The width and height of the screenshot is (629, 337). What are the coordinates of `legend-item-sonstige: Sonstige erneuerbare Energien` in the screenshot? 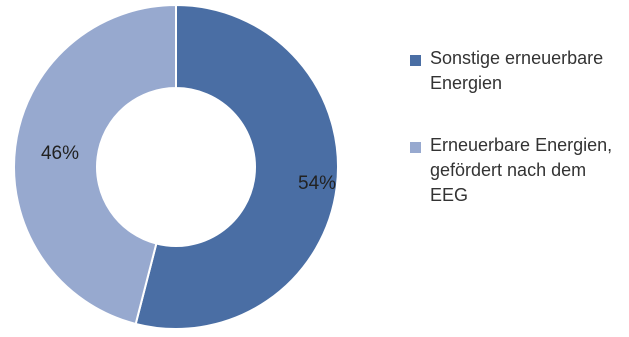 It's located at (517, 71).